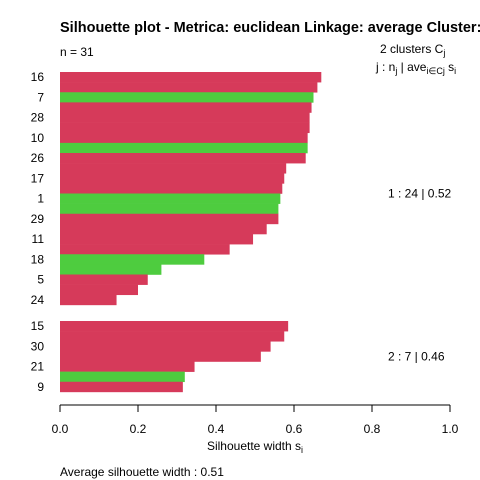 Image resolution: width=480 pixels, height=480 pixels. Describe the element at coordinates (38, 178) in the screenshot. I see `y-tick-label: 17` at that location.